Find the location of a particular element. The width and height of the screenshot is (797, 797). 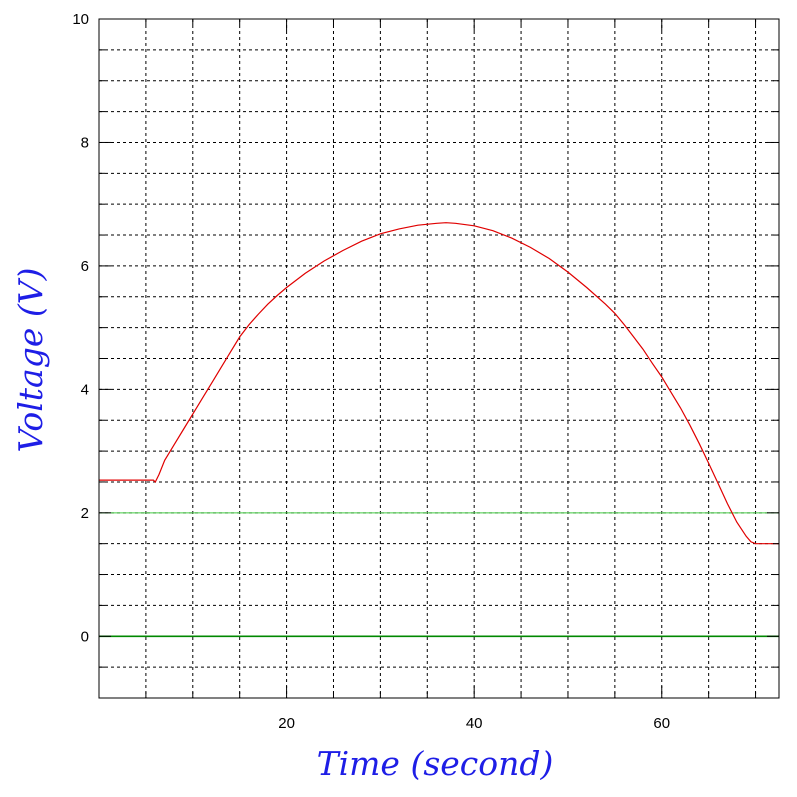

y-tick-label: 2 is located at coordinates (85, 513).